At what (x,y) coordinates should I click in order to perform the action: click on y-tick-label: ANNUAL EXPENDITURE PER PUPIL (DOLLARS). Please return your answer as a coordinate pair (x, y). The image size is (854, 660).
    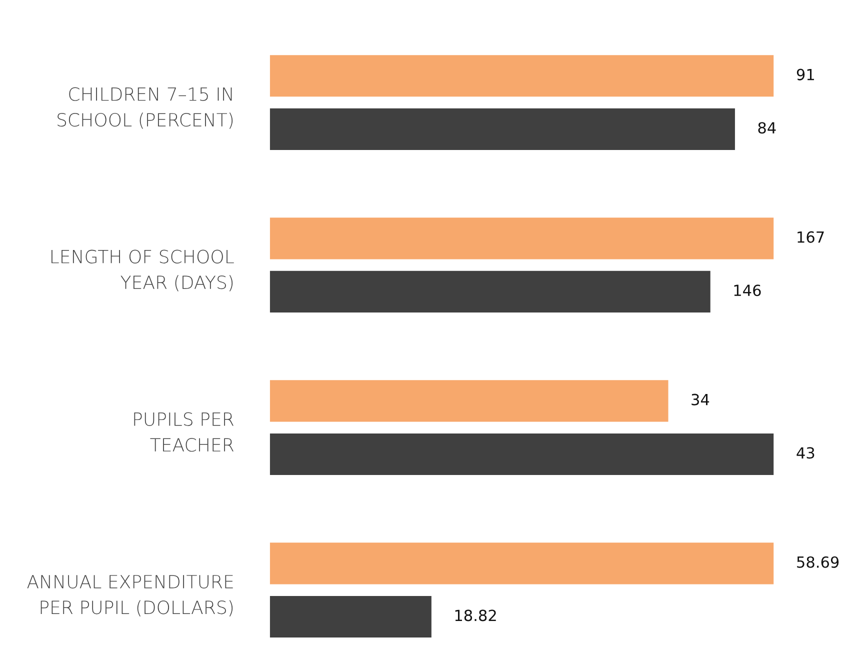
    Looking at the image, I should click on (130, 595).